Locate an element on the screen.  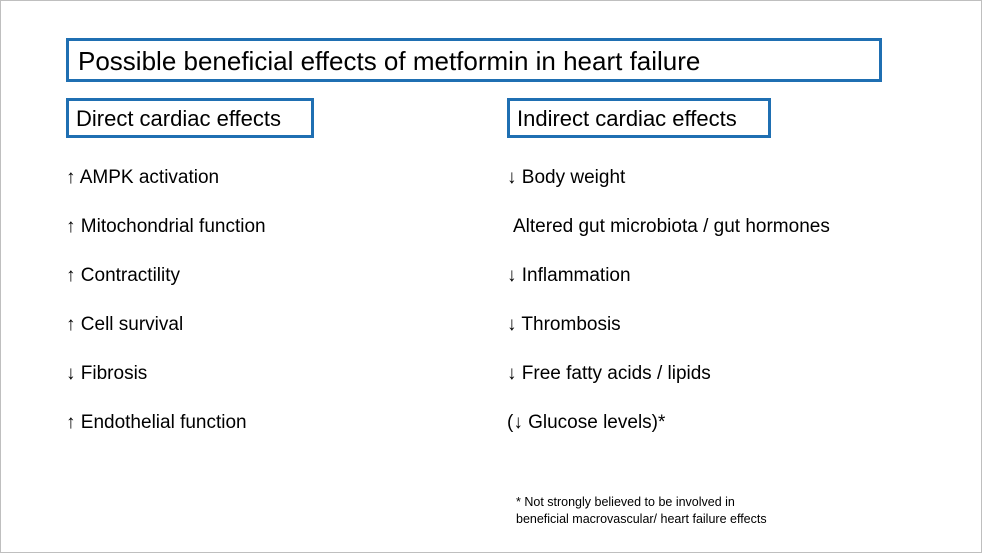
indirect-effects-heading-box: Indirect cardiac effects is located at coordinates (639, 118).